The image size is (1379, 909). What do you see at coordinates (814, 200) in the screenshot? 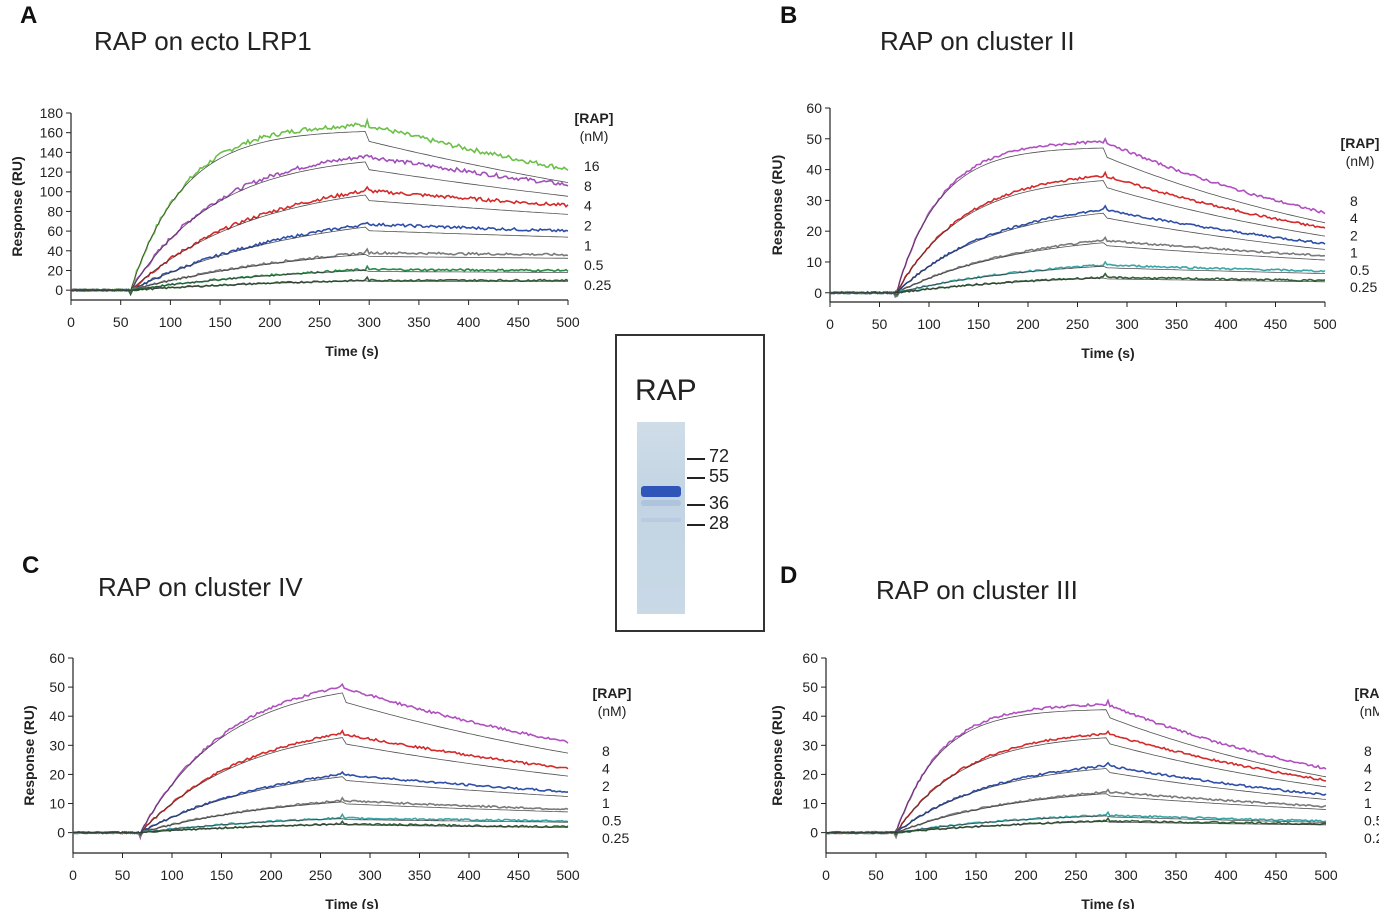
I see `y-tick-label: 30` at bounding box center [814, 200].